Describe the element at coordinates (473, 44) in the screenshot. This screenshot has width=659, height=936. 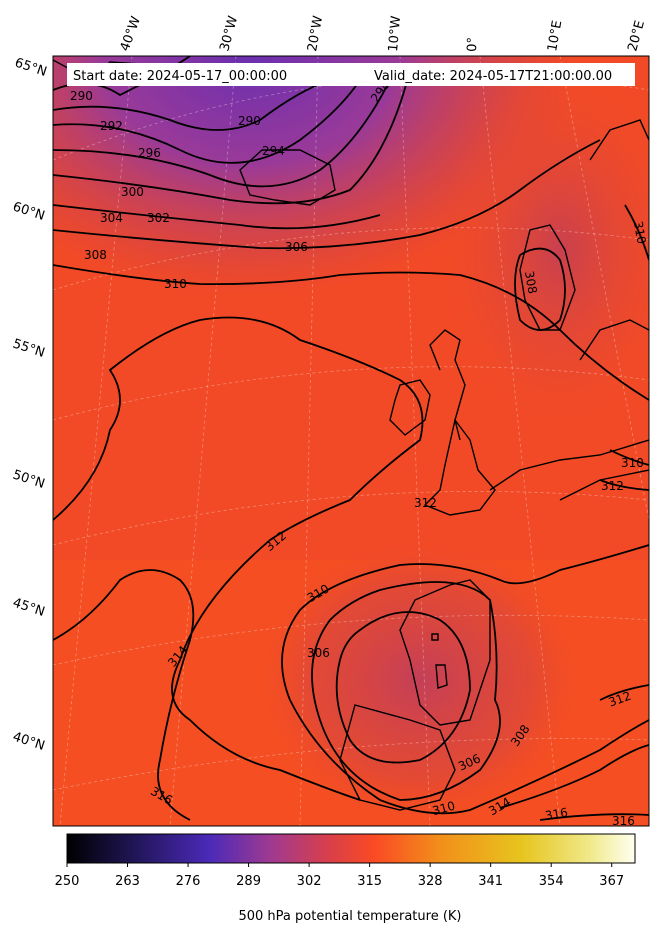
I see `longitude-label: 0°` at that location.